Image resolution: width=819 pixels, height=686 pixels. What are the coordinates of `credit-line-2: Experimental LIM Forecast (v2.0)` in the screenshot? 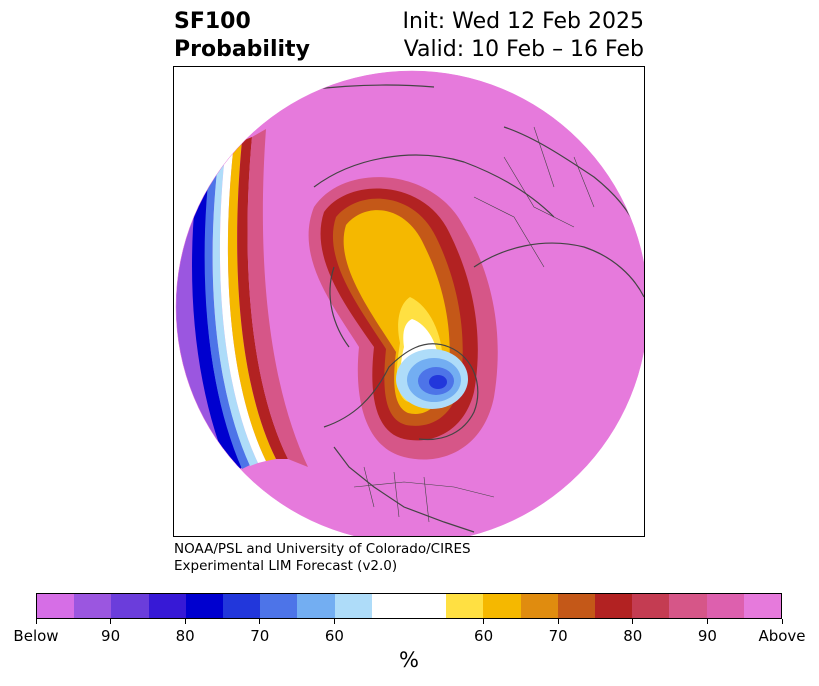 It's located at (286, 566).